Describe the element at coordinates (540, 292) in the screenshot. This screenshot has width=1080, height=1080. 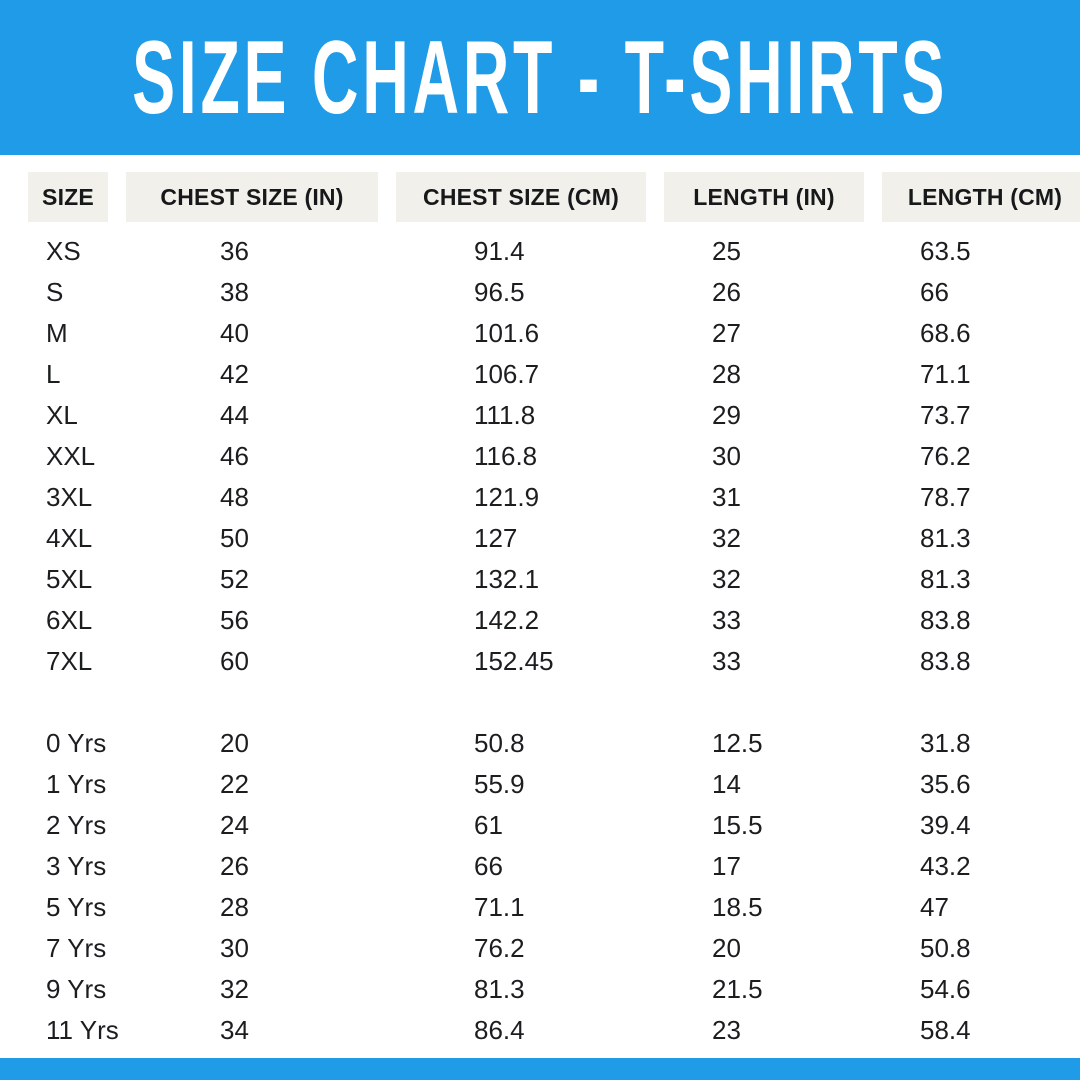
I see `table-row: S 38 96.5 26 66` at that location.